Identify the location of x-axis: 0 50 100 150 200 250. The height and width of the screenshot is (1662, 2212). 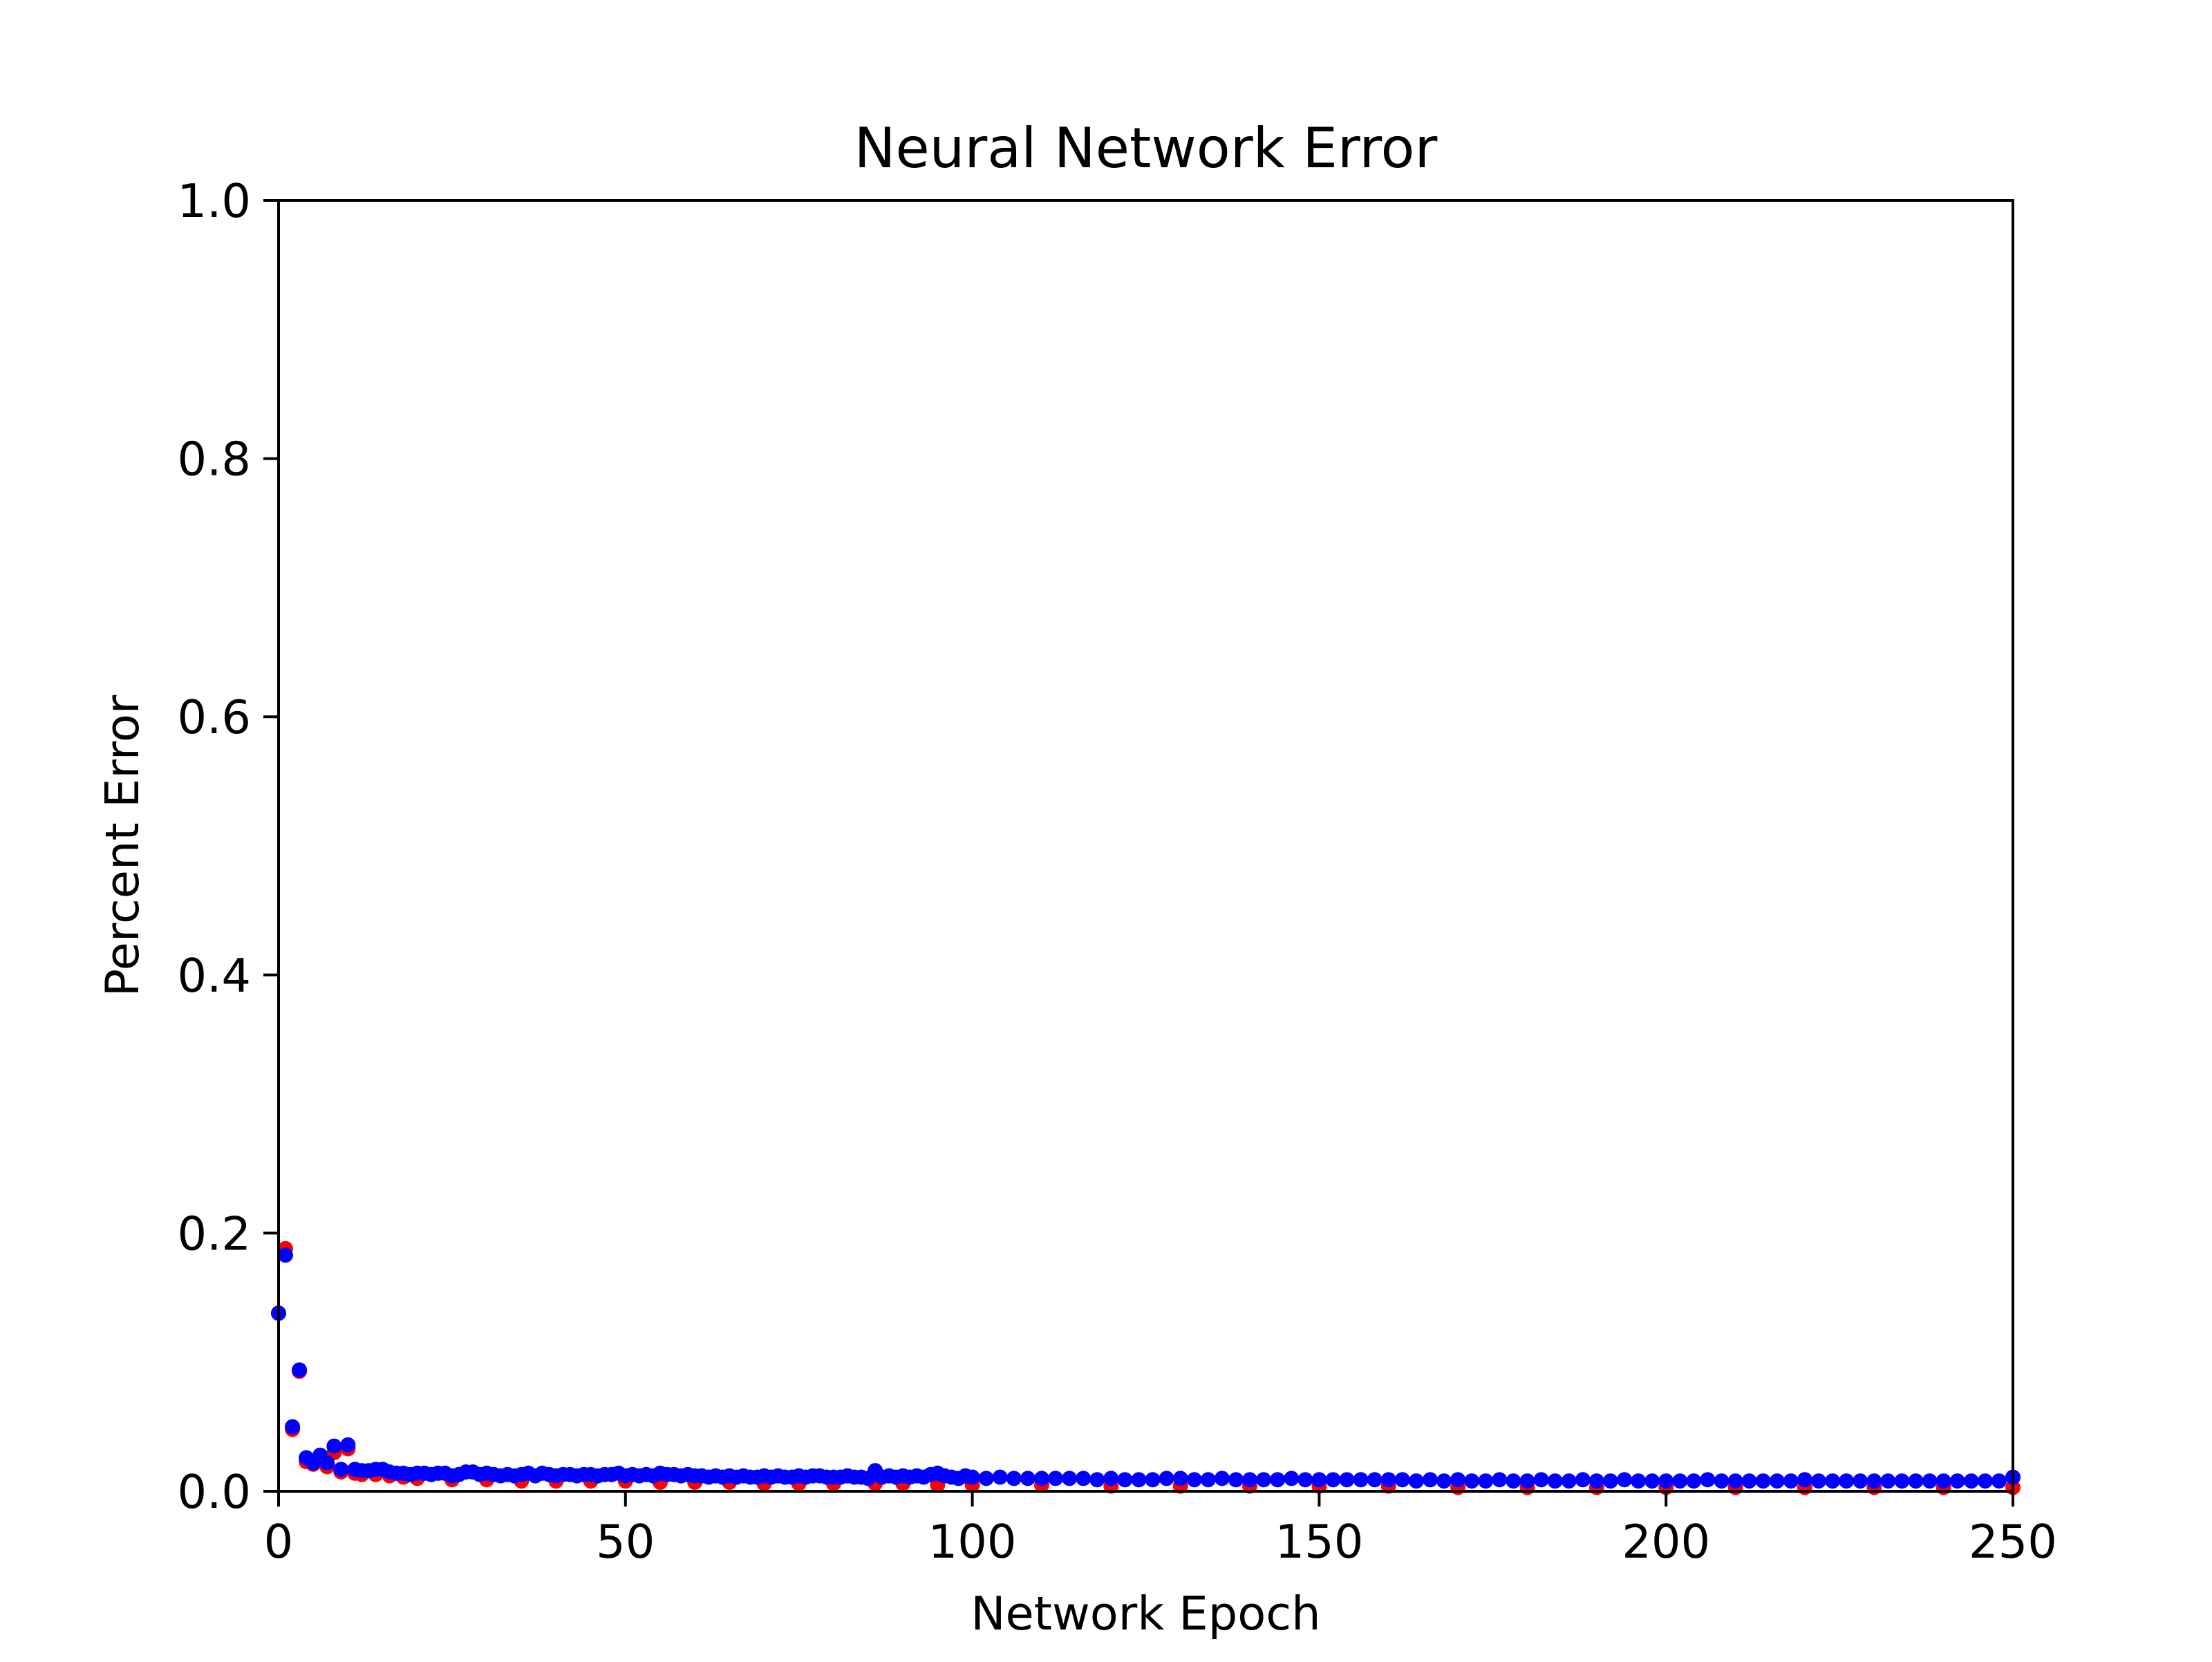
(1160, 1530).